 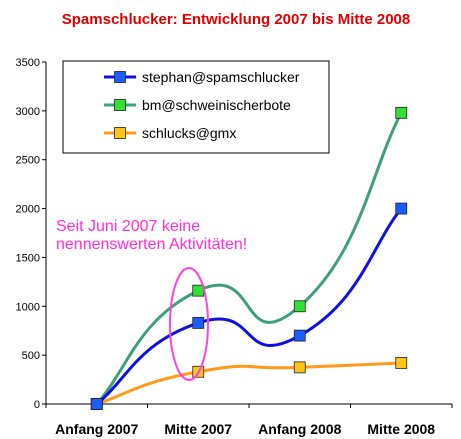 What do you see at coordinates (249, 383) in the screenshot?
I see `series-line` at bounding box center [249, 383].